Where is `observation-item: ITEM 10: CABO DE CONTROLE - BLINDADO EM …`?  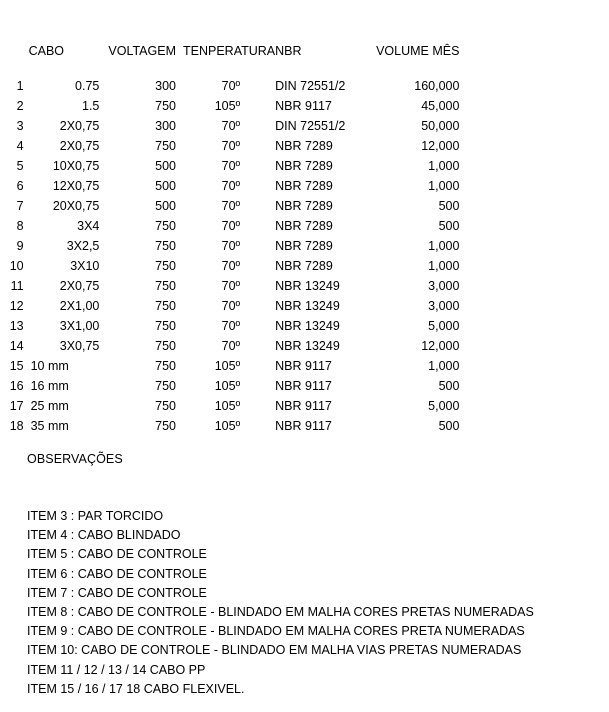
observation-item: ITEM 10: CABO DE CONTROLE - BLINDADO EM … is located at coordinates (274, 650).